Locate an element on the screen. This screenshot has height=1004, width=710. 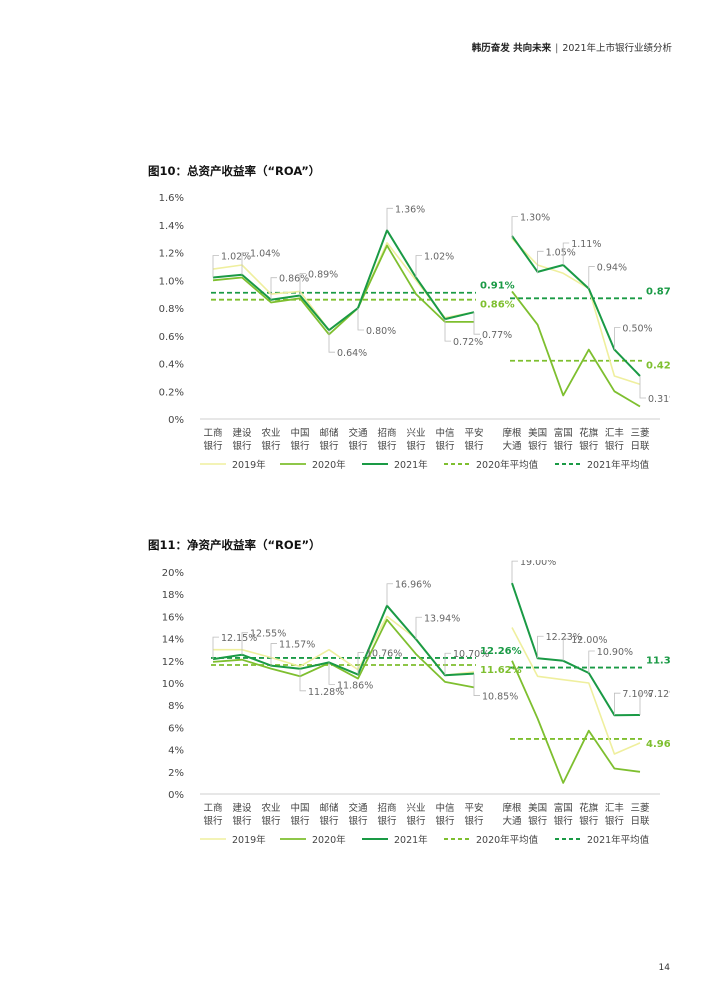
data-label: 0.94% is located at coordinates (612, 268).